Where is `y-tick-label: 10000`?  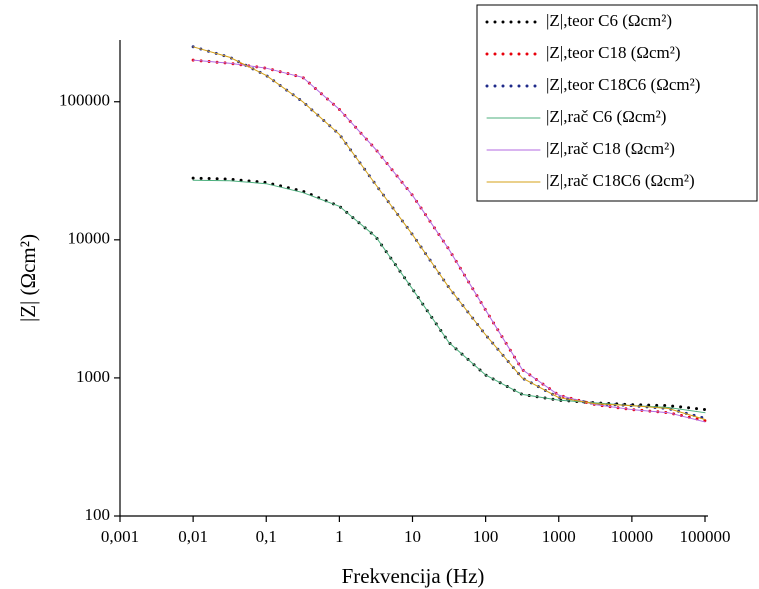 y-tick-label: 10000 is located at coordinates (89, 238).